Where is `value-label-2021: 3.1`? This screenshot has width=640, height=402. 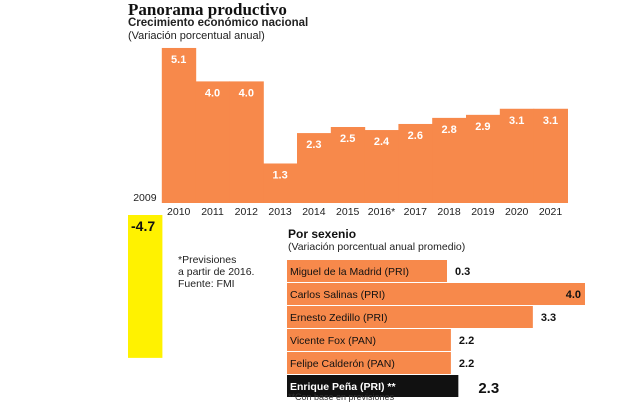
value-label-2021: 3.1 is located at coordinates (550, 121).